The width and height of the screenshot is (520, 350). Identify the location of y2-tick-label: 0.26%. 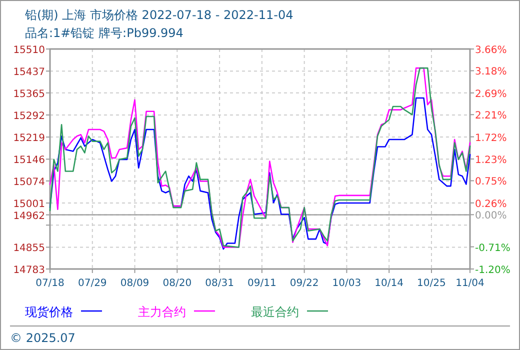
(491, 204).